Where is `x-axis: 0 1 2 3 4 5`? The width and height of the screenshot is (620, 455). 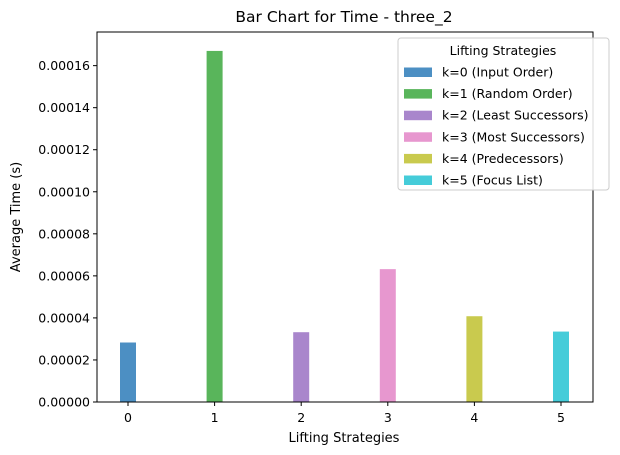
x-axis: 0 1 2 3 4 5 is located at coordinates (344, 413).